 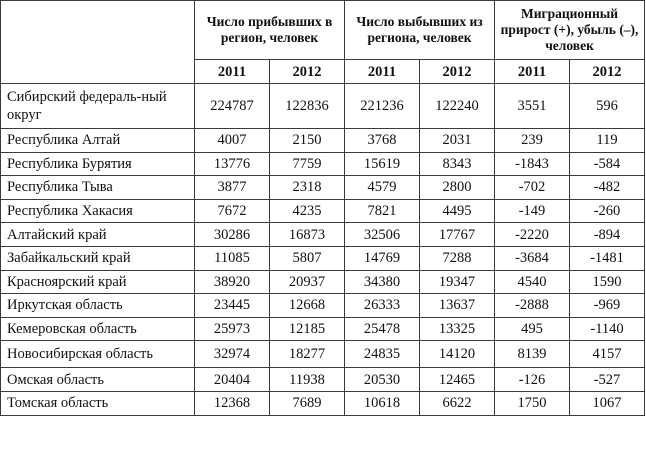 What do you see at coordinates (607, 282) in the screenshot?
I see `value-cell: 1590` at bounding box center [607, 282].